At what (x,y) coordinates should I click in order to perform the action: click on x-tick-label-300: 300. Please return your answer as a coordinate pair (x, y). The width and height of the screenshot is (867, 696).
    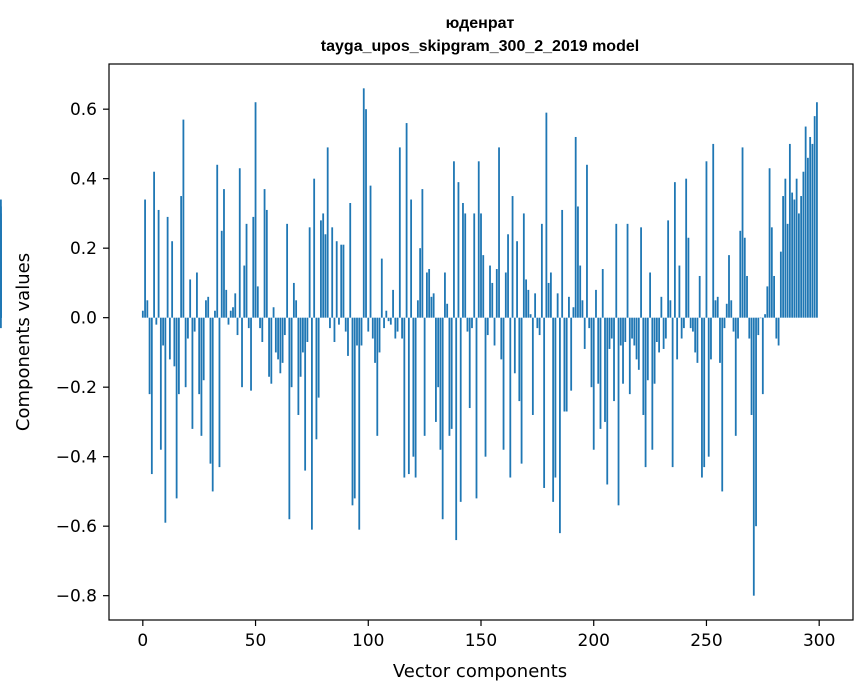
    Looking at the image, I should click on (819, 641).